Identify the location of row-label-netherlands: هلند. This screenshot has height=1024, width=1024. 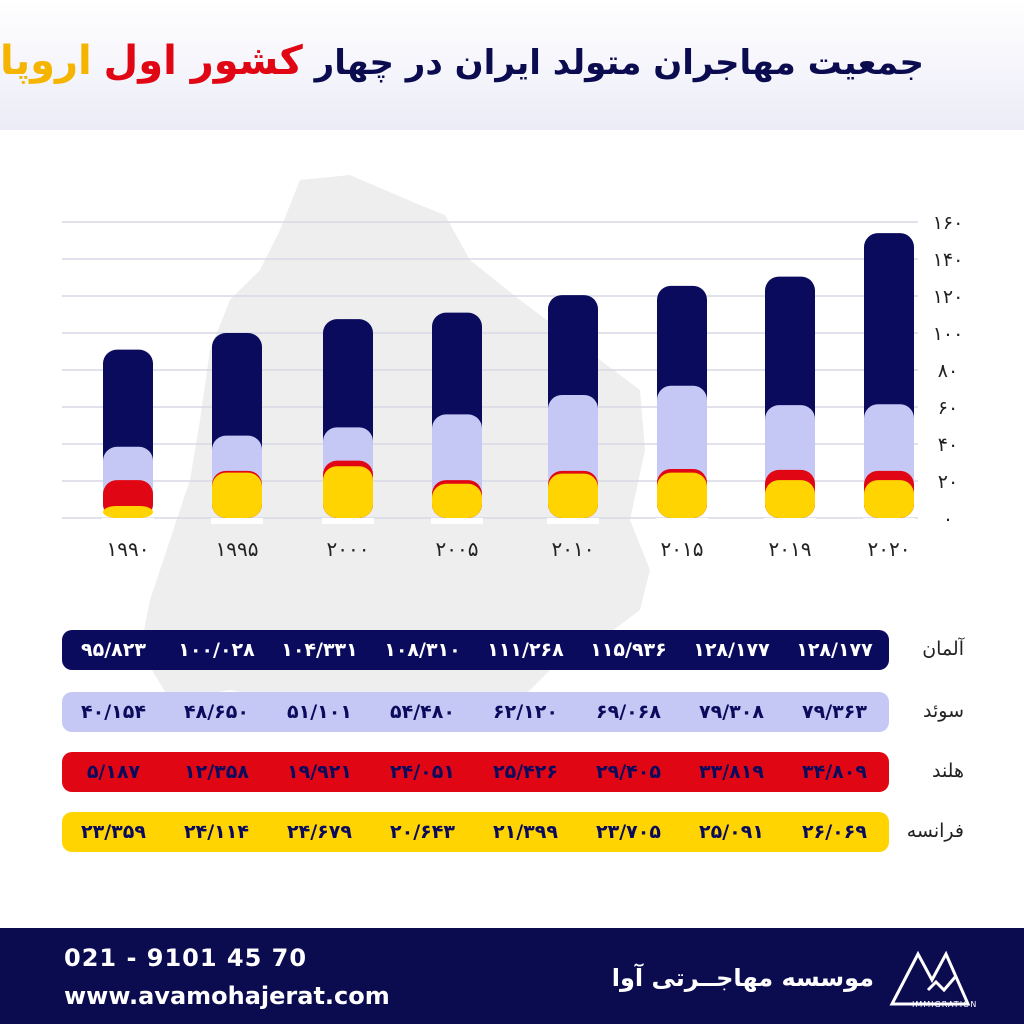
(947, 771).